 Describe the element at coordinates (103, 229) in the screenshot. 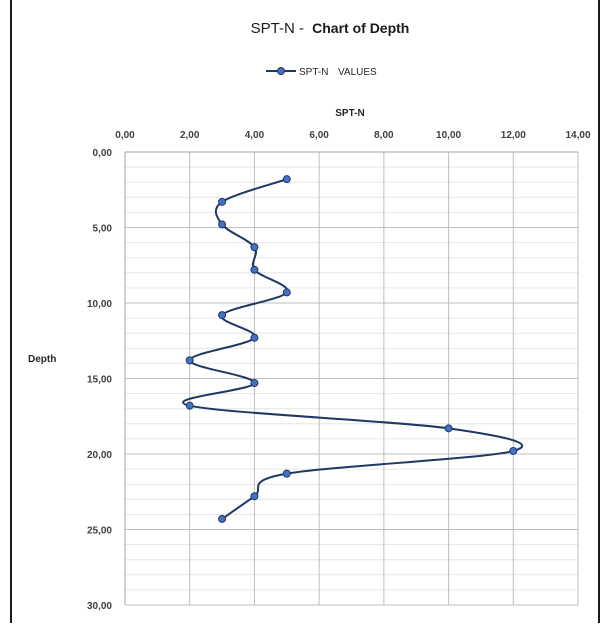

I see `y-tick-label: 5,00` at that location.